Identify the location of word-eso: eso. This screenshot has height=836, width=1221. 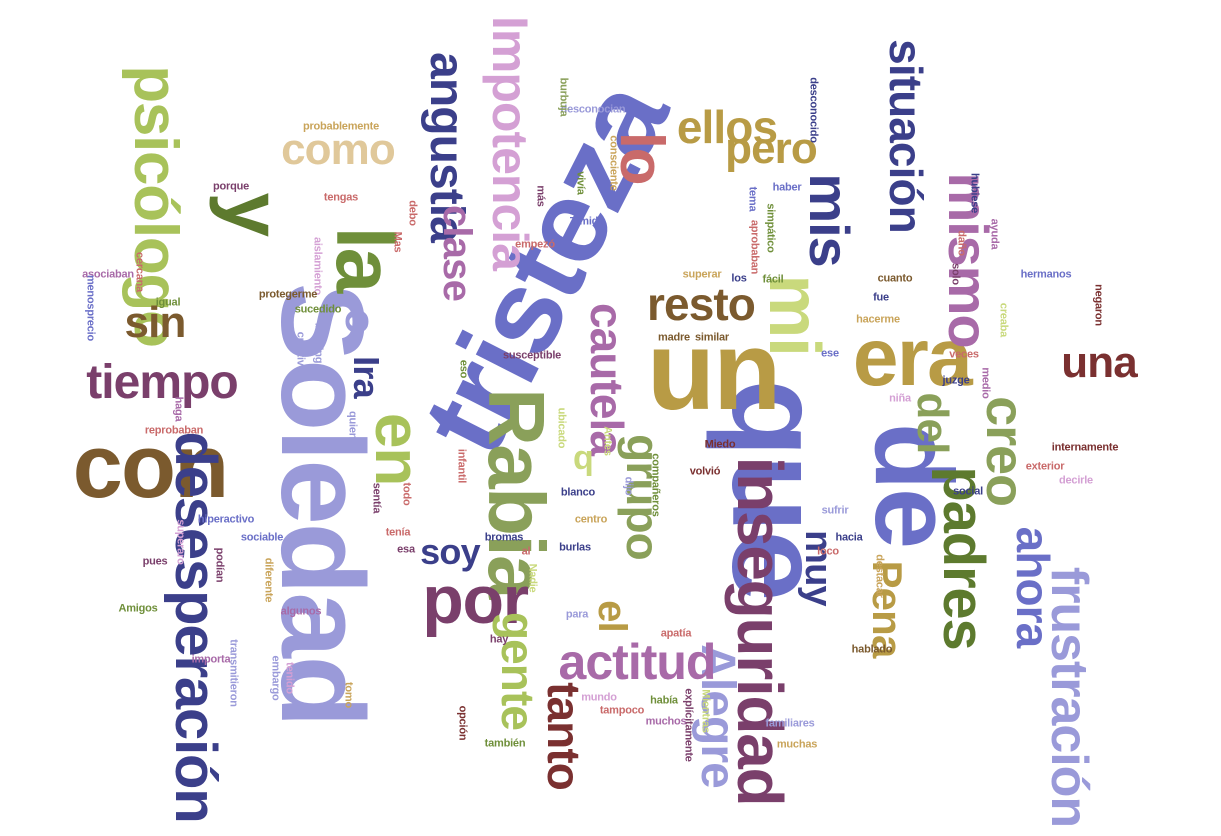
(463, 369).